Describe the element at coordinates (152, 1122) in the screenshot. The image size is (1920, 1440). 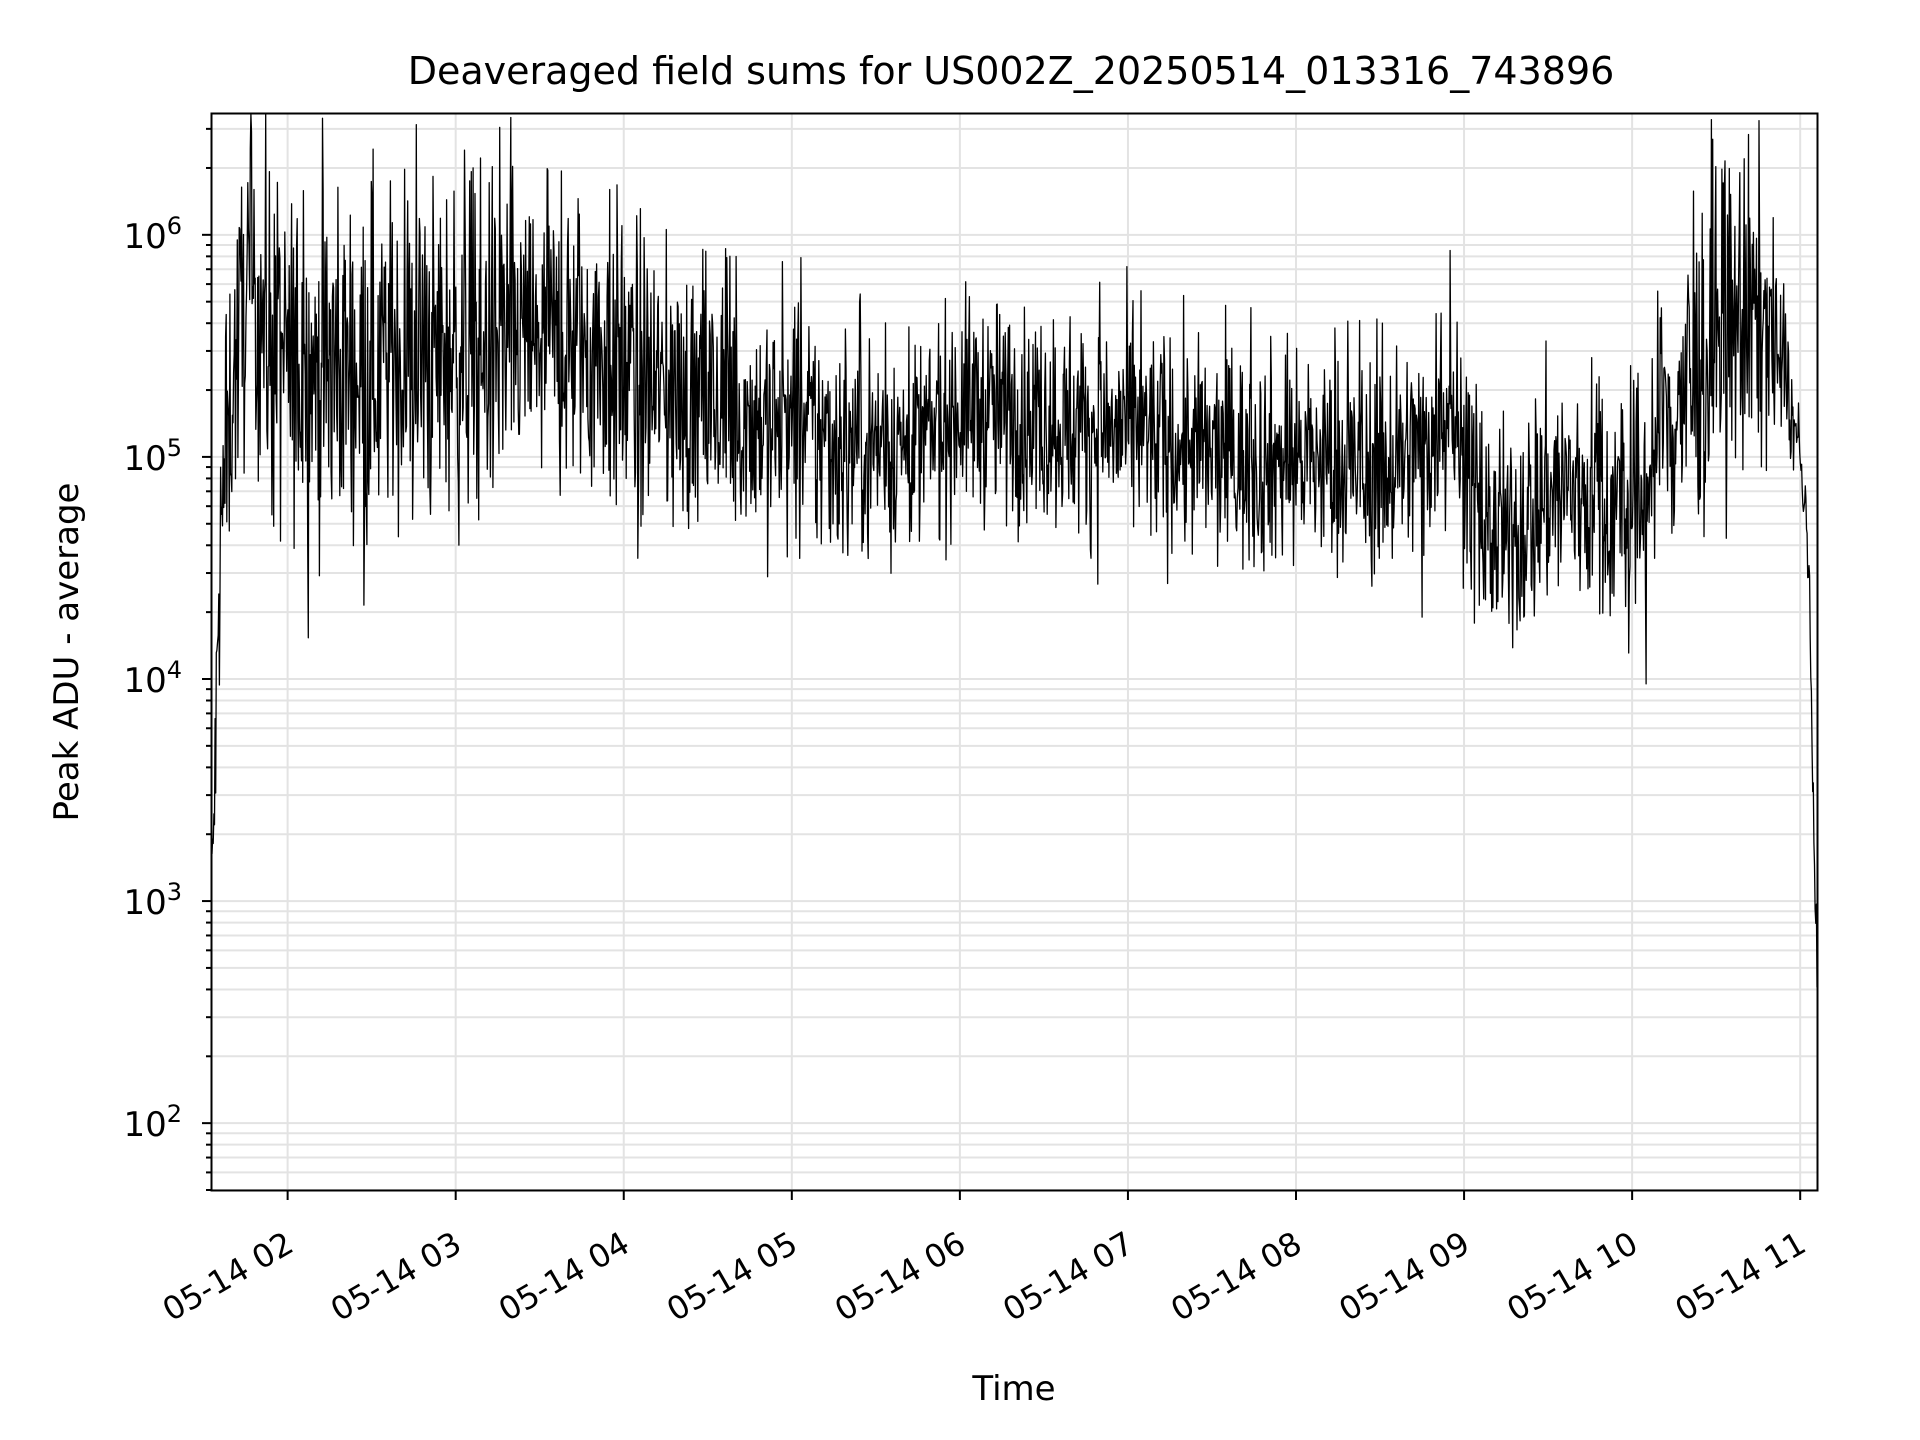
I see `y-tick-label: 10²` at that location.